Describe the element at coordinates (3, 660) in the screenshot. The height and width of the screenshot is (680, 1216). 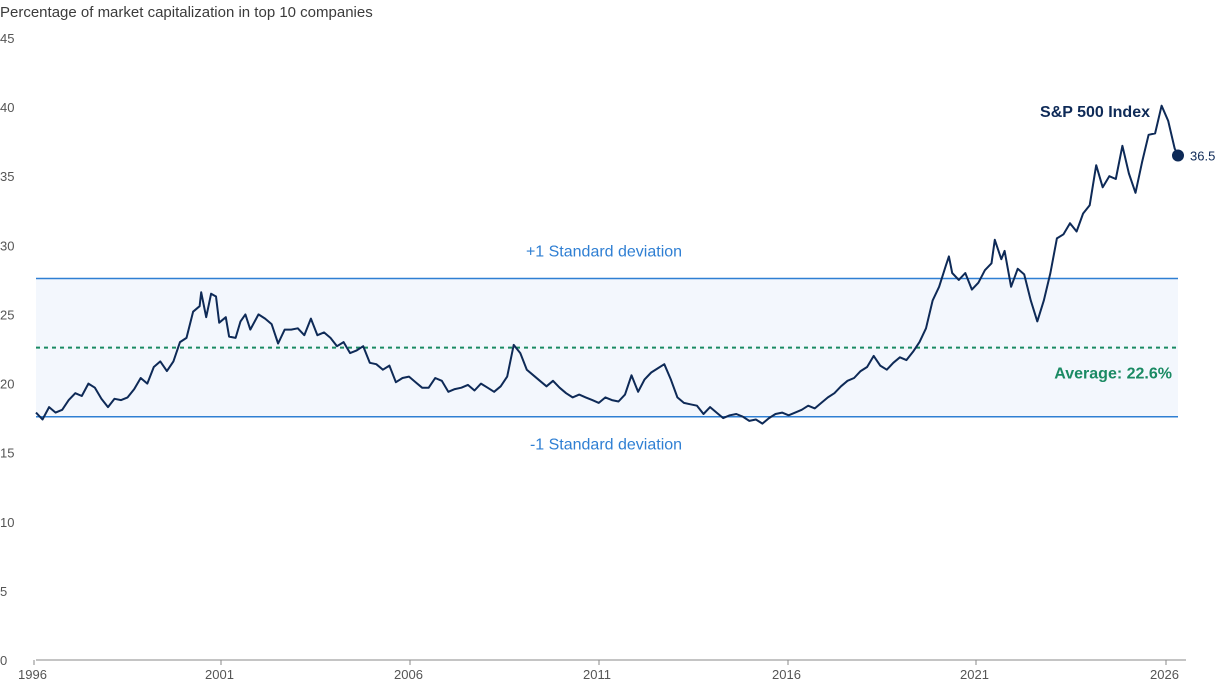
I see `y-tick-label: 0` at that location.